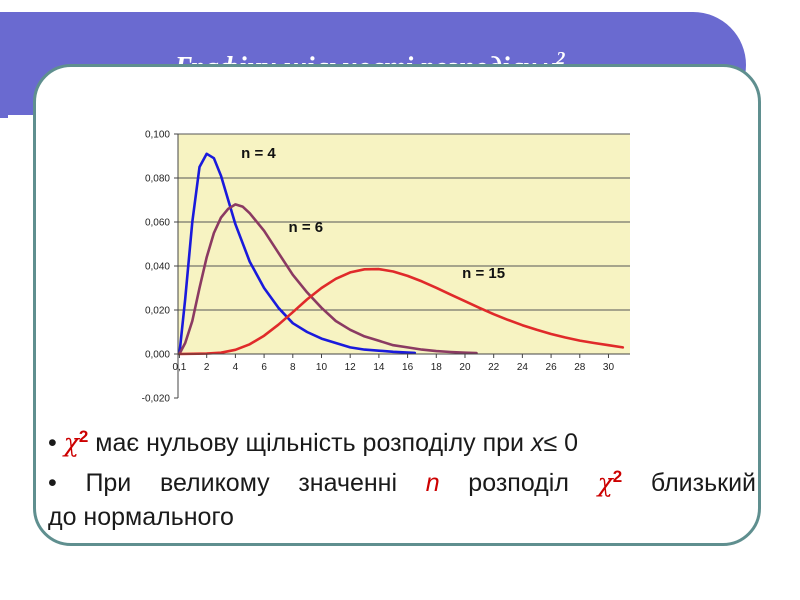 Image resolution: width=800 pixels, height=600 pixels. Describe the element at coordinates (437, 367) in the screenshot. I see `x-tick-label: 18` at that location.